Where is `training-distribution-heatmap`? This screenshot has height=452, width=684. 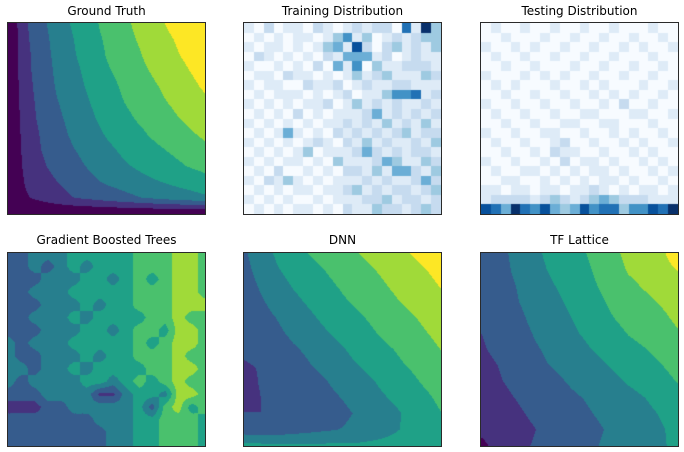 training-distribution-heatmap is located at coordinates (342, 118).